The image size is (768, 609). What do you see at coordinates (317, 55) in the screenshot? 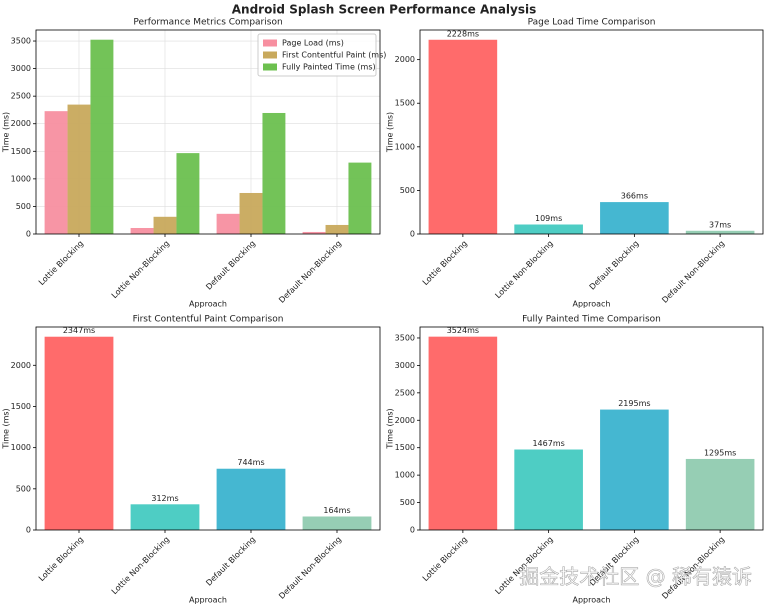
I see `legend-box` at bounding box center [317, 55].